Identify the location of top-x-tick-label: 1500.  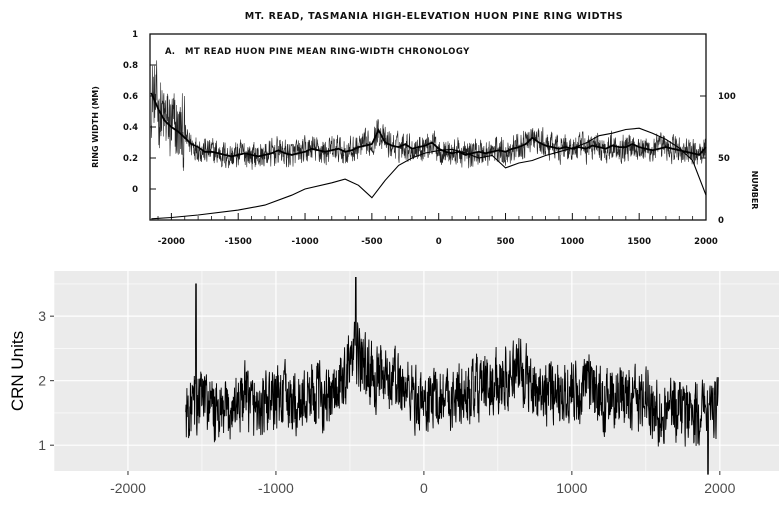
(639, 242).